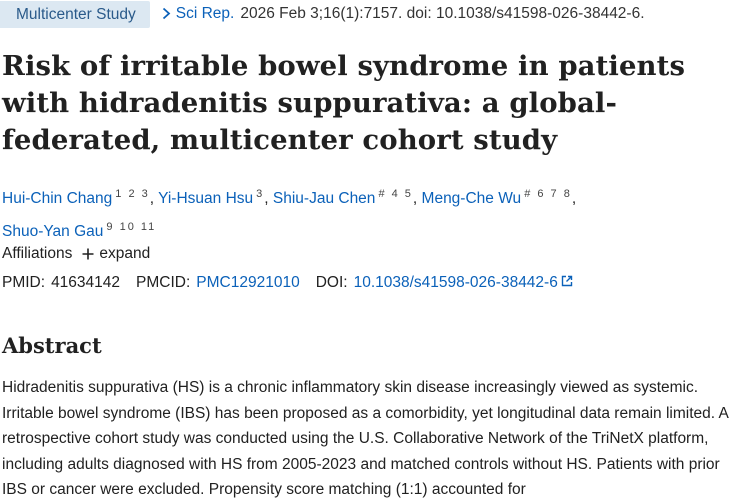 Image resolution: width=750 pixels, height=500 pixels. Describe the element at coordinates (86, 282) in the screenshot. I see `pmid-value: 41634142` at that location.